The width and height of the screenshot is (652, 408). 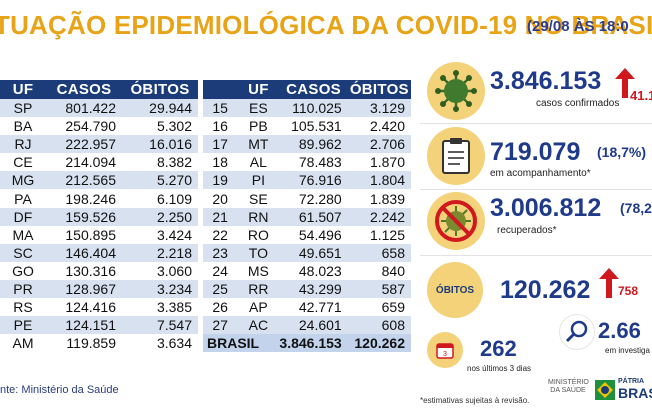 What do you see at coordinates (23, 198) in the screenshot?
I see `cell-uf: PA` at bounding box center [23, 198].